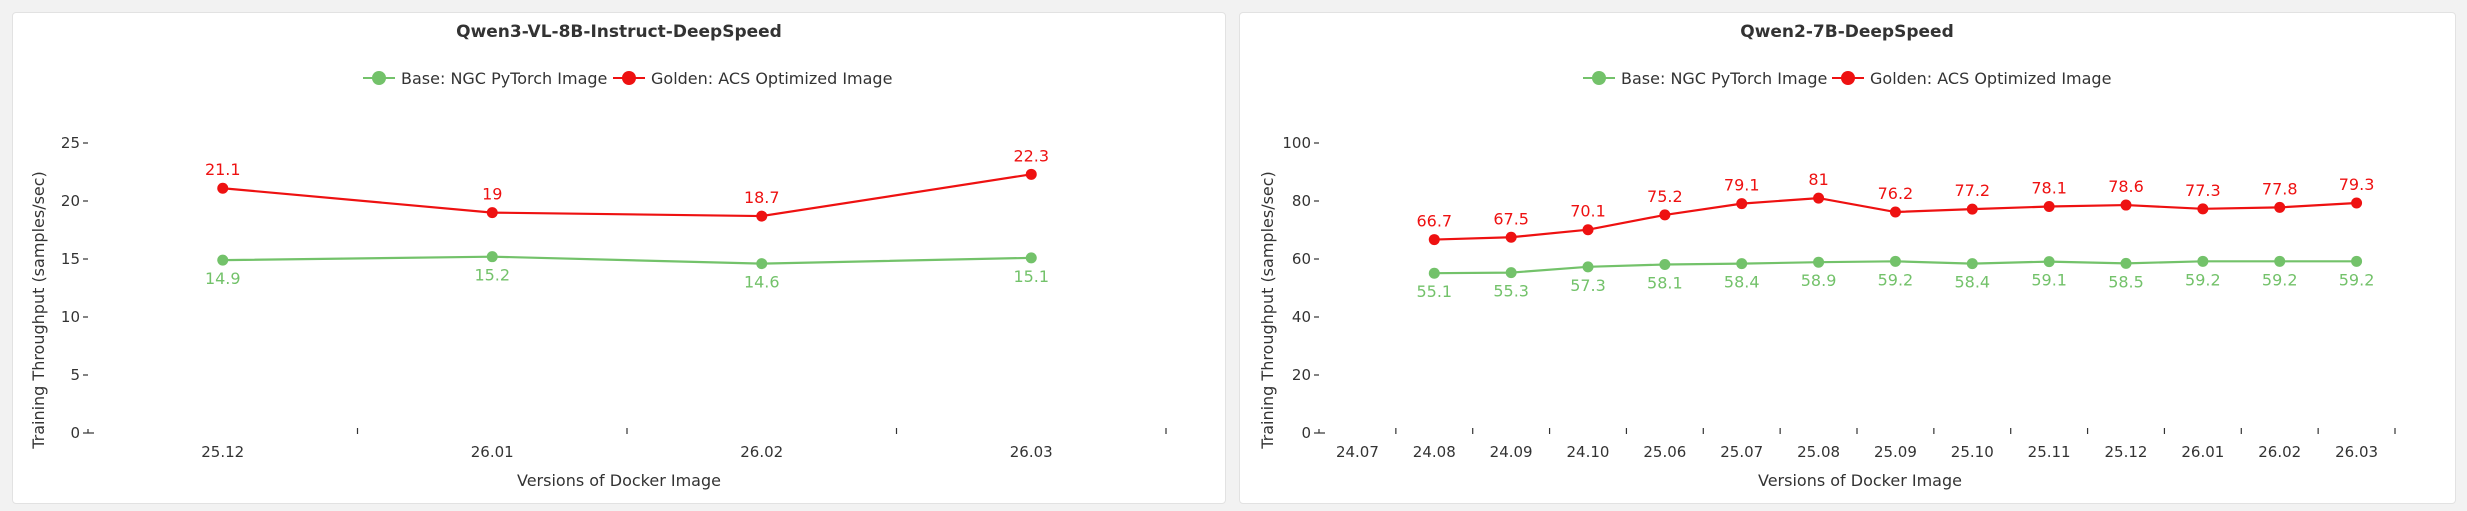 The image size is (2467, 511). I want to click on x-tick-label: 24.07, so click(1357, 452).